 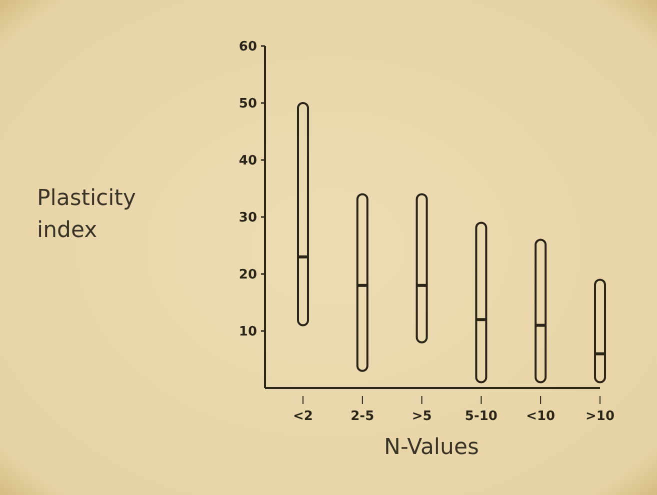 I want to click on y-tick-label: 30, so click(x=247, y=218).